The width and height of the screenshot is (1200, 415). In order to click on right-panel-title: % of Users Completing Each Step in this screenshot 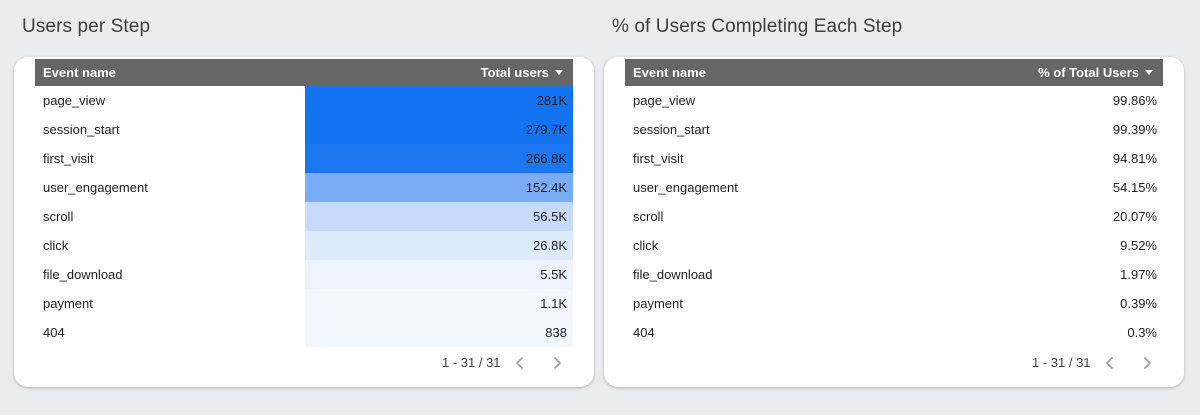, I will do `click(757, 26)`.